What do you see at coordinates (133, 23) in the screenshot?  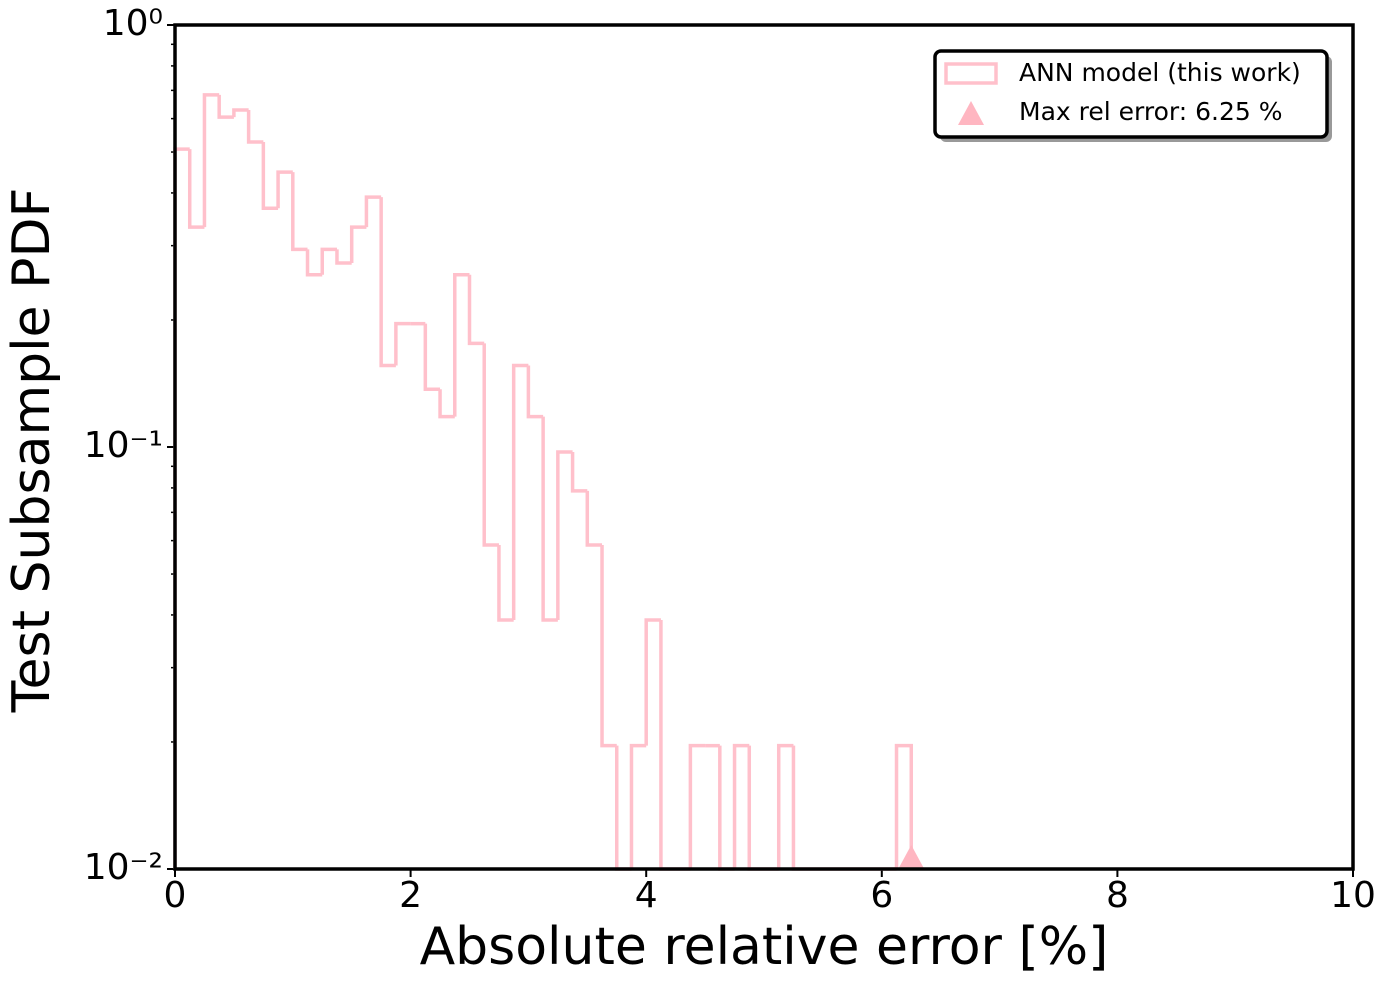 I see `y-tick-label: 10⁰` at bounding box center [133, 23].